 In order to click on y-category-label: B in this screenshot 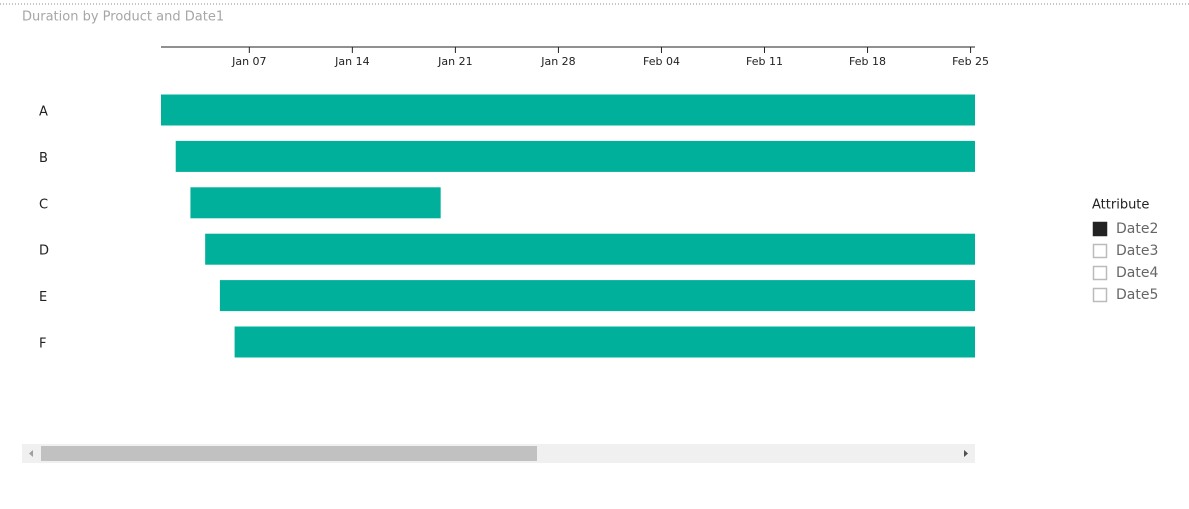, I will do `click(43, 158)`.